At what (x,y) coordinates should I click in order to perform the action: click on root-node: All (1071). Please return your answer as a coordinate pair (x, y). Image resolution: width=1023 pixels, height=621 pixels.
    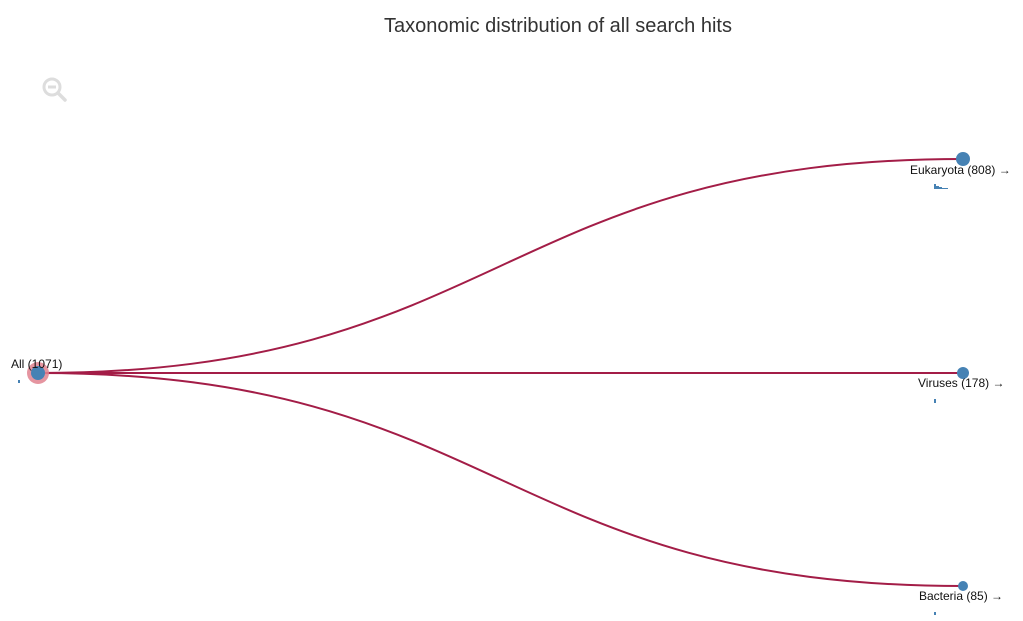
    Looking at the image, I should click on (36, 370).